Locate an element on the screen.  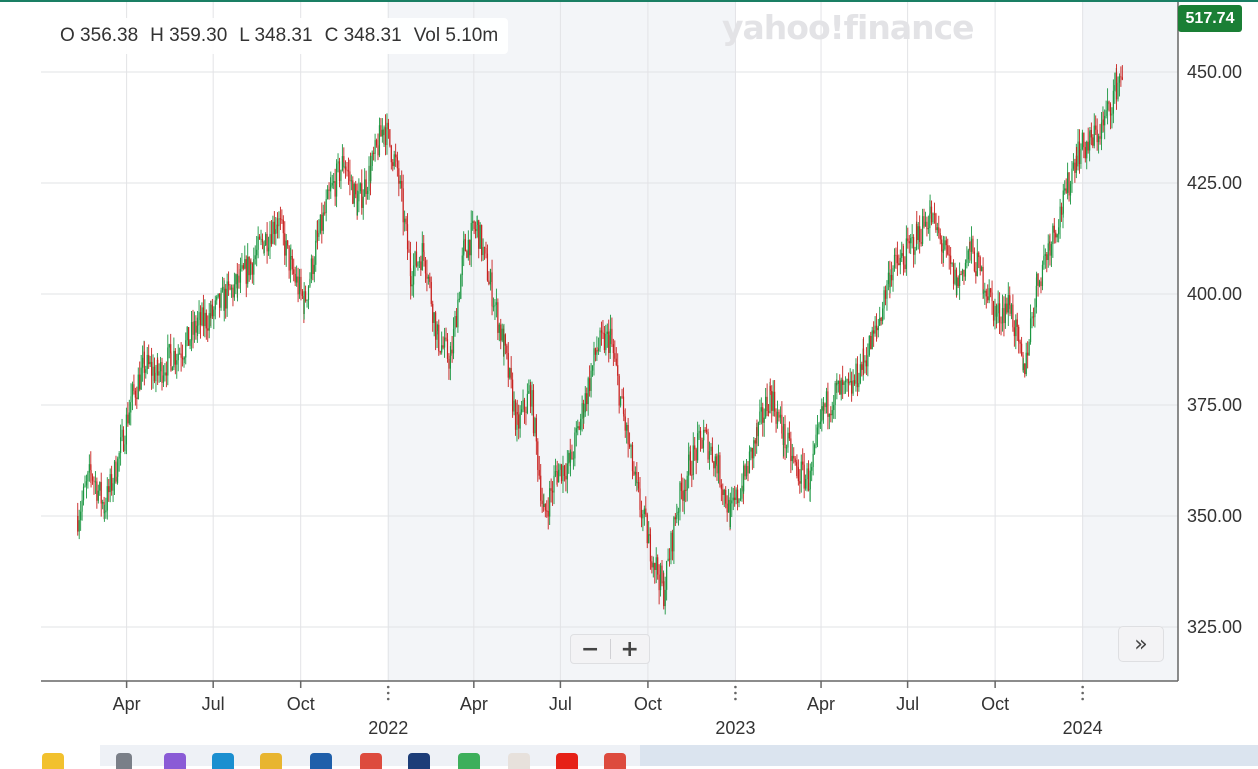
x-month-label: Jul is located at coordinates (213, 704).